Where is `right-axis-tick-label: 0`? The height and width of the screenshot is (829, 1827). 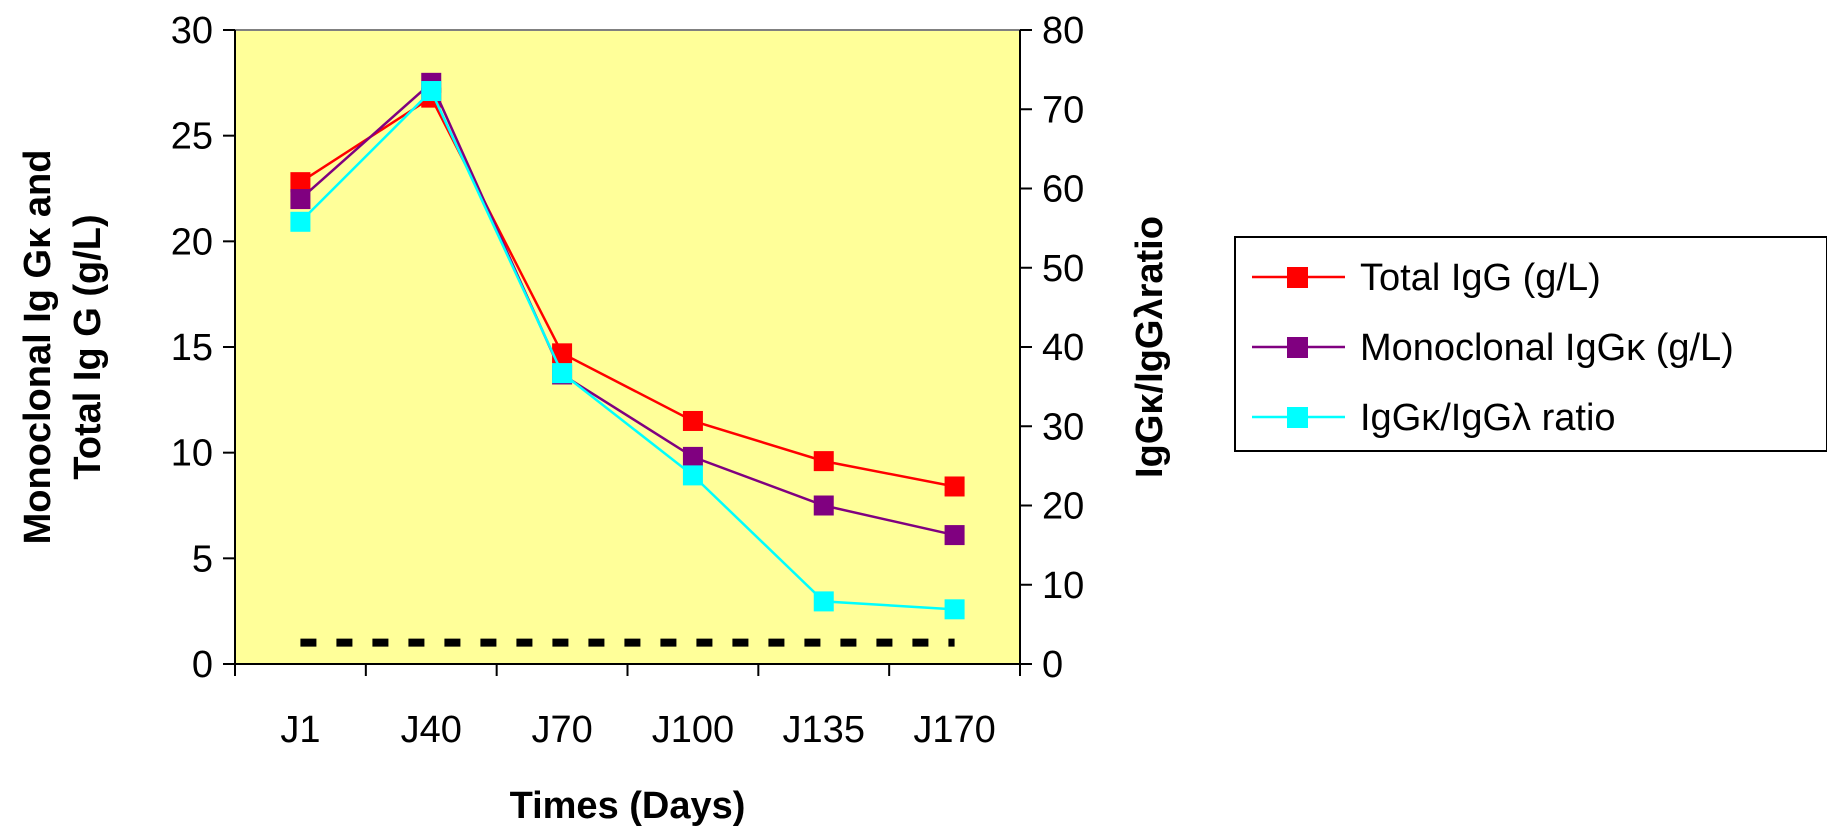
right-axis-tick-label: 0 is located at coordinates (1052, 665).